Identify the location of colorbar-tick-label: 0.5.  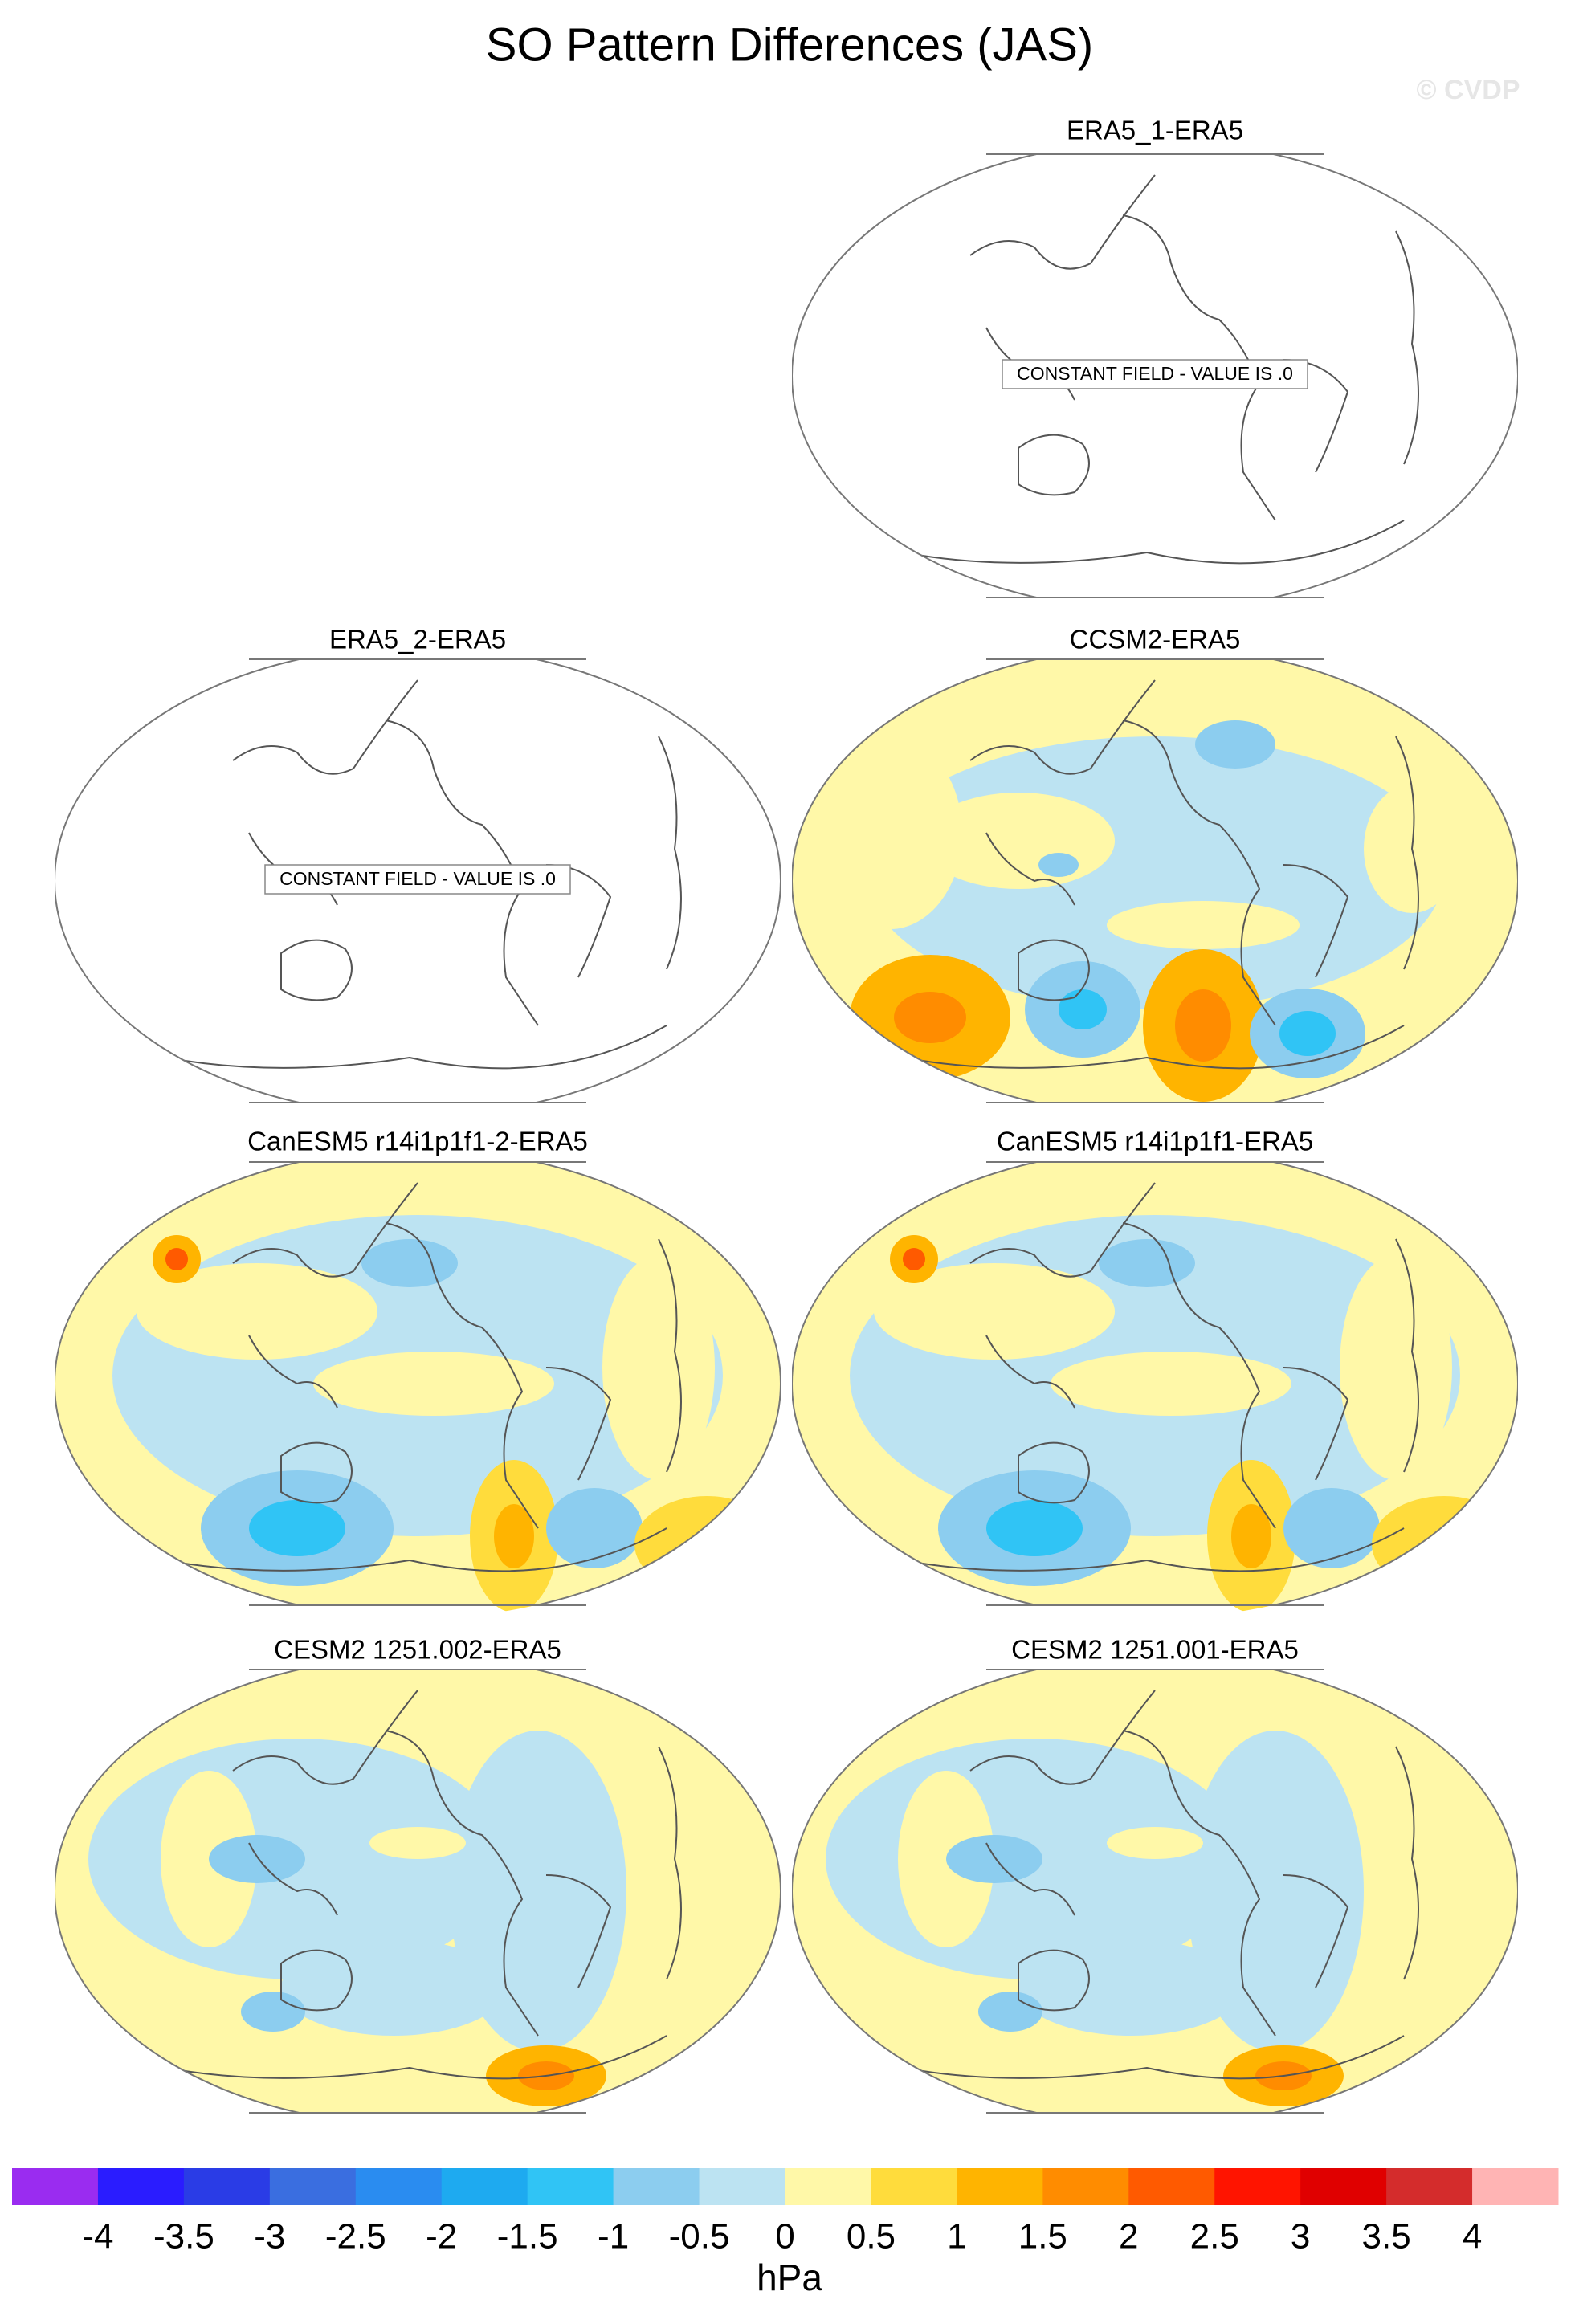
(871, 2237).